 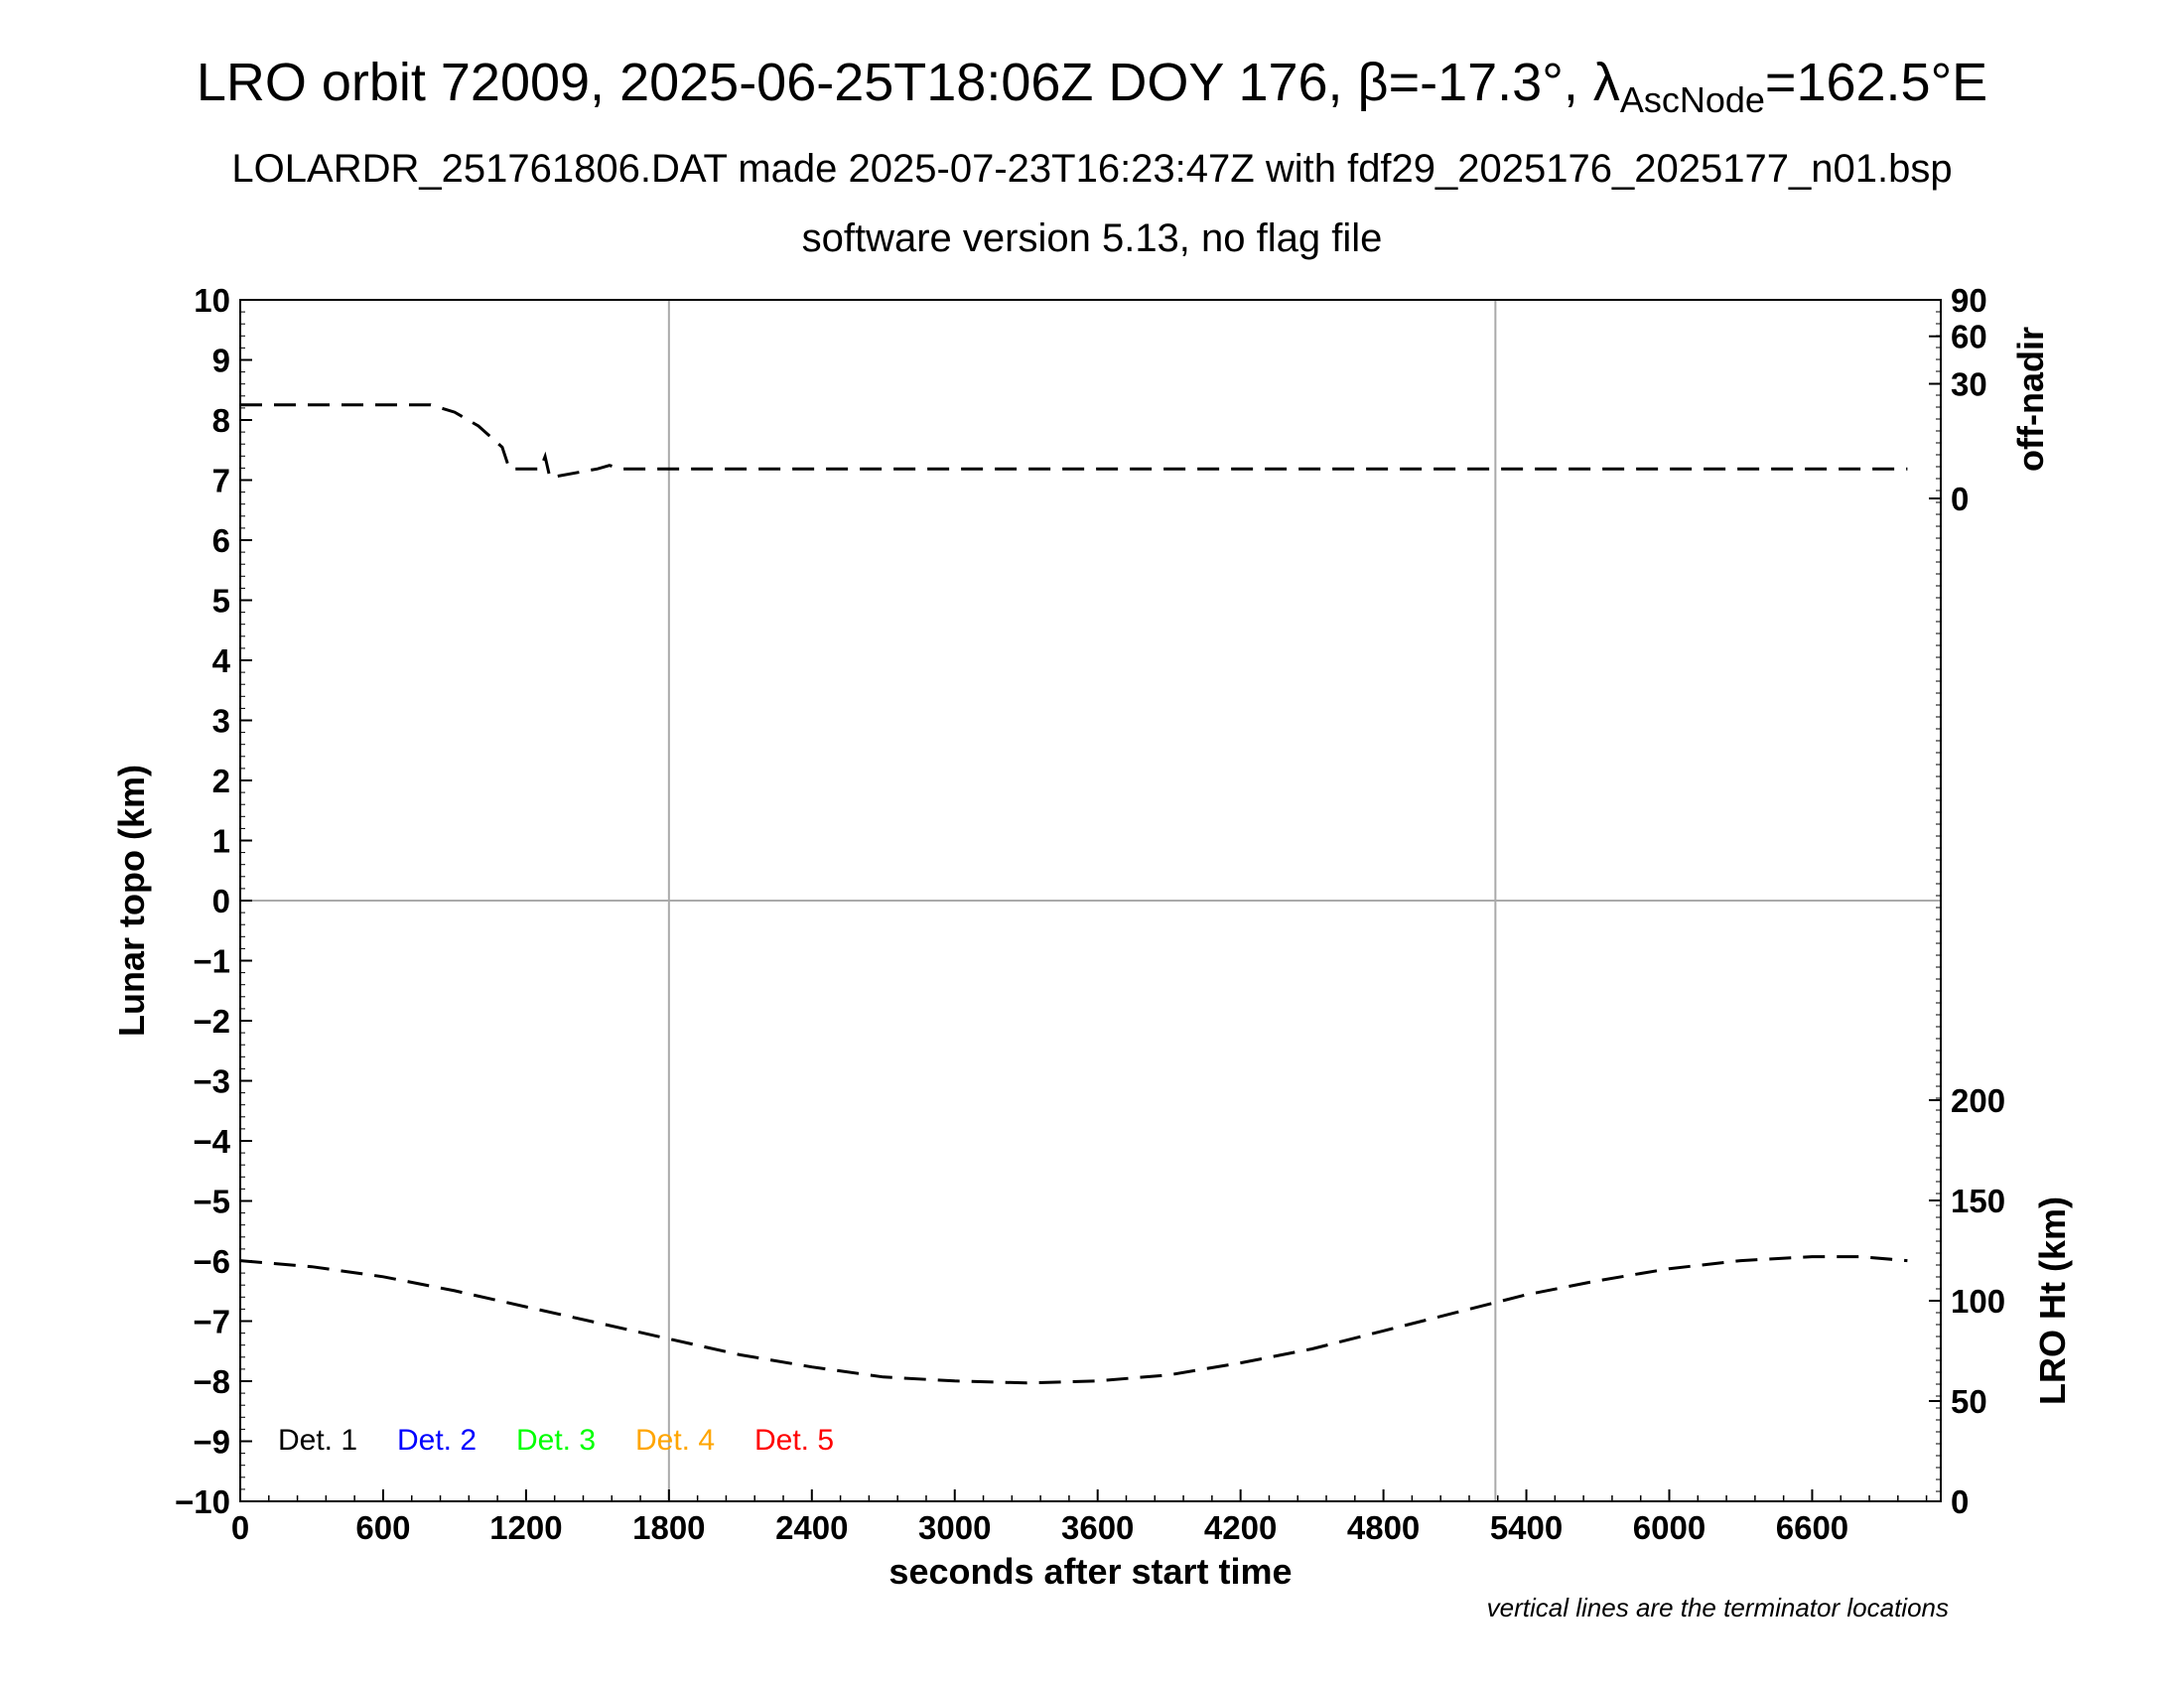 What do you see at coordinates (221, 601) in the screenshot?
I see `y-tick-label: 5` at bounding box center [221, 601].